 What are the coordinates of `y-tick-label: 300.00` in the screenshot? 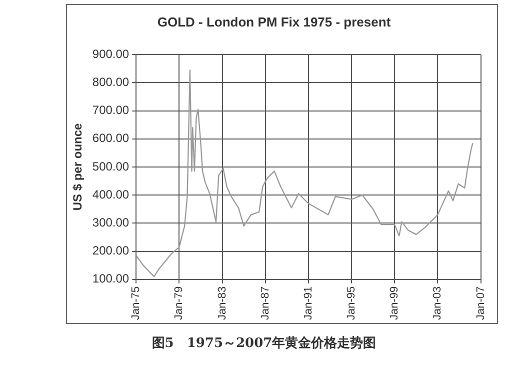 It's located at (111, 222).